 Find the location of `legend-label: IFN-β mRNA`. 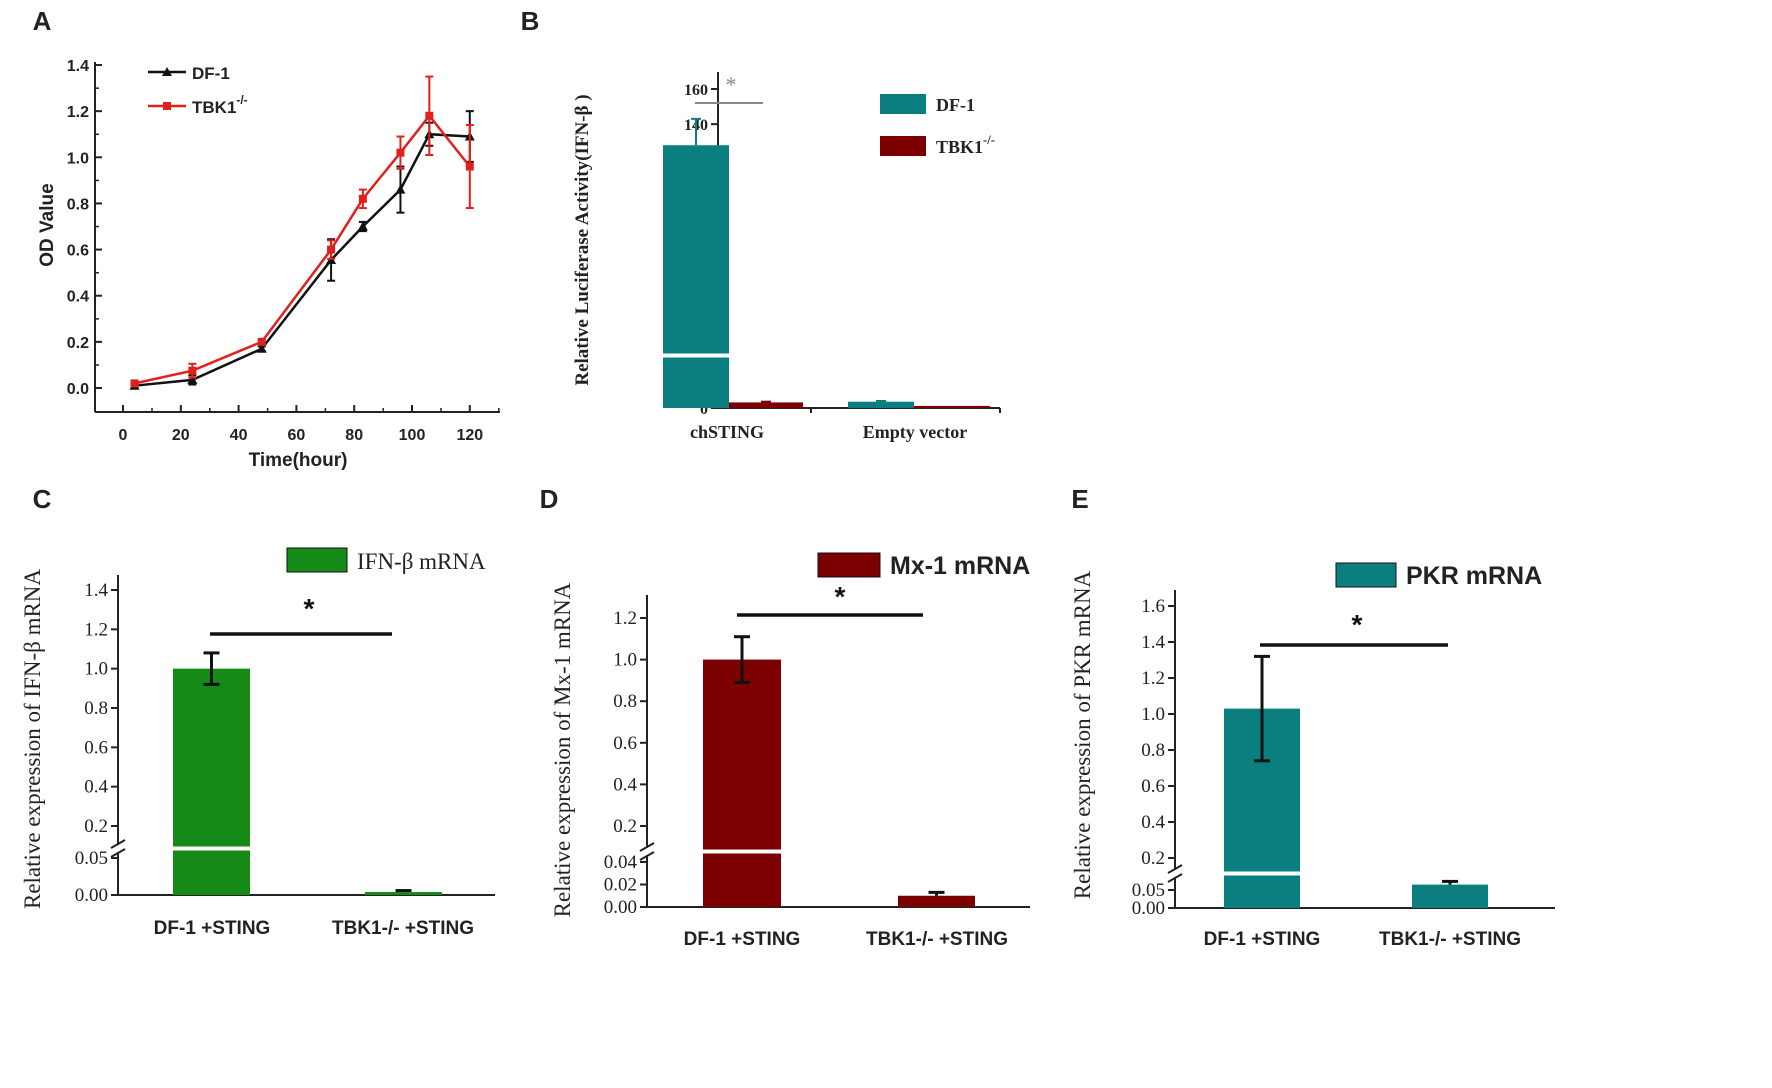

legend-label: IFN-β mRNA is located at coordinates (421, 561).